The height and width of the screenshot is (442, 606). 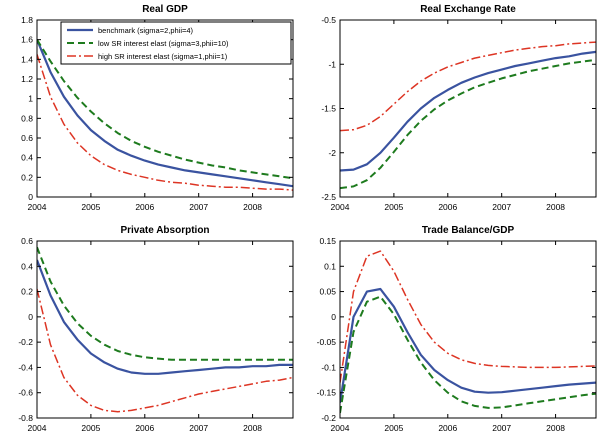 I want to click on y-tick-label: 1.2, so click(x=27, y=79).